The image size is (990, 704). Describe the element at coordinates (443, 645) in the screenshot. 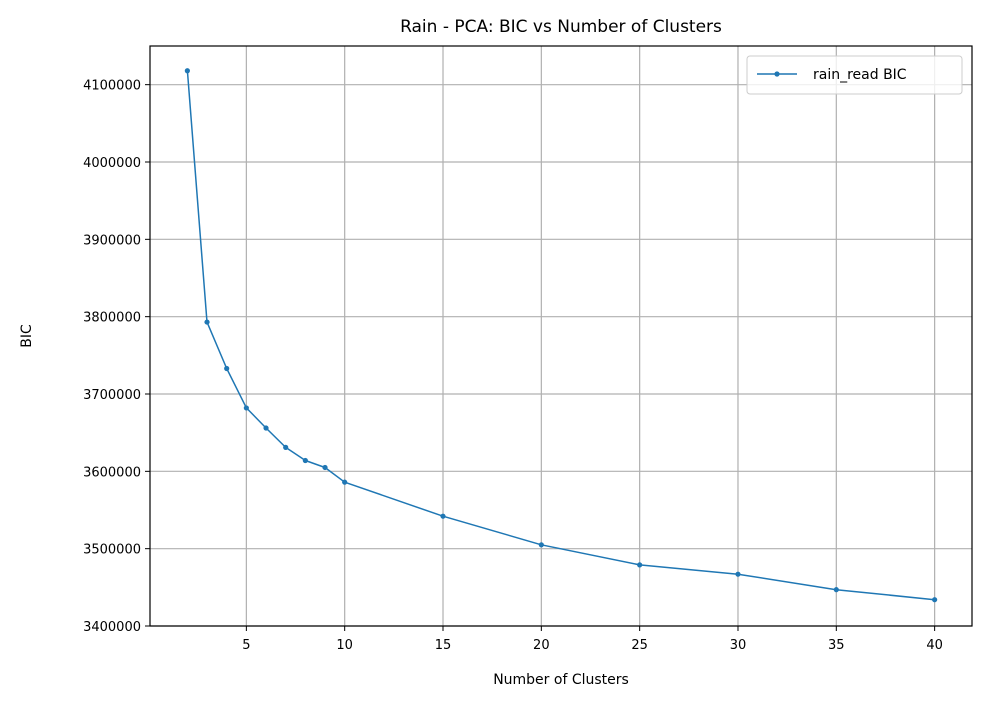

I see `x-tick-label: 15` at that location.